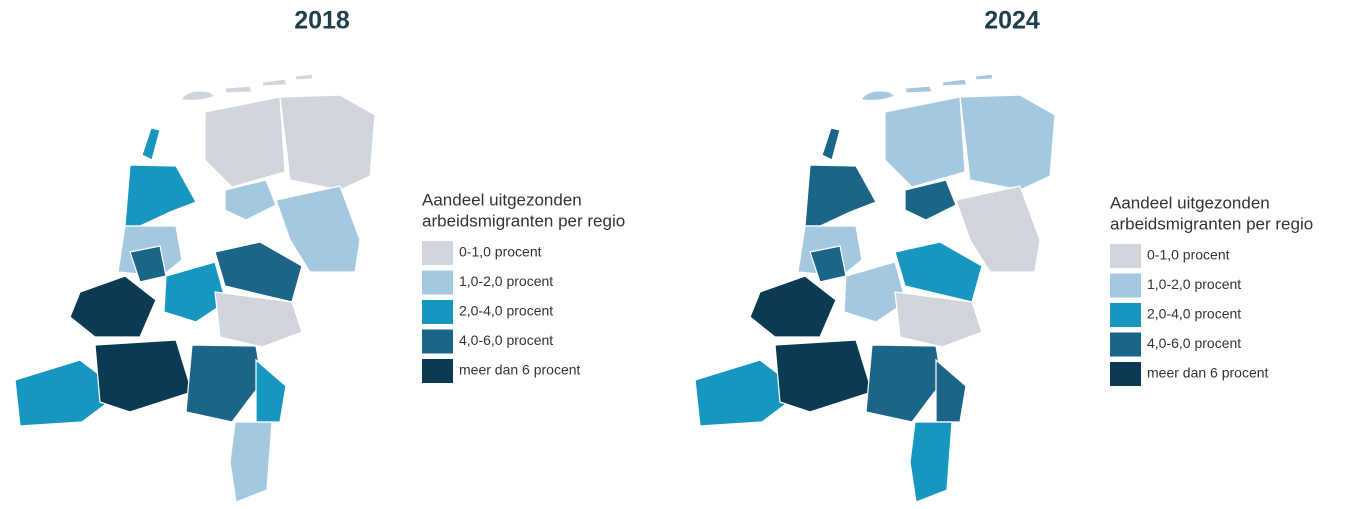  What do you see at coordinates (322, 21) in the screenshot?
I see `map-title: 2018` at bounding box center [322, 21].